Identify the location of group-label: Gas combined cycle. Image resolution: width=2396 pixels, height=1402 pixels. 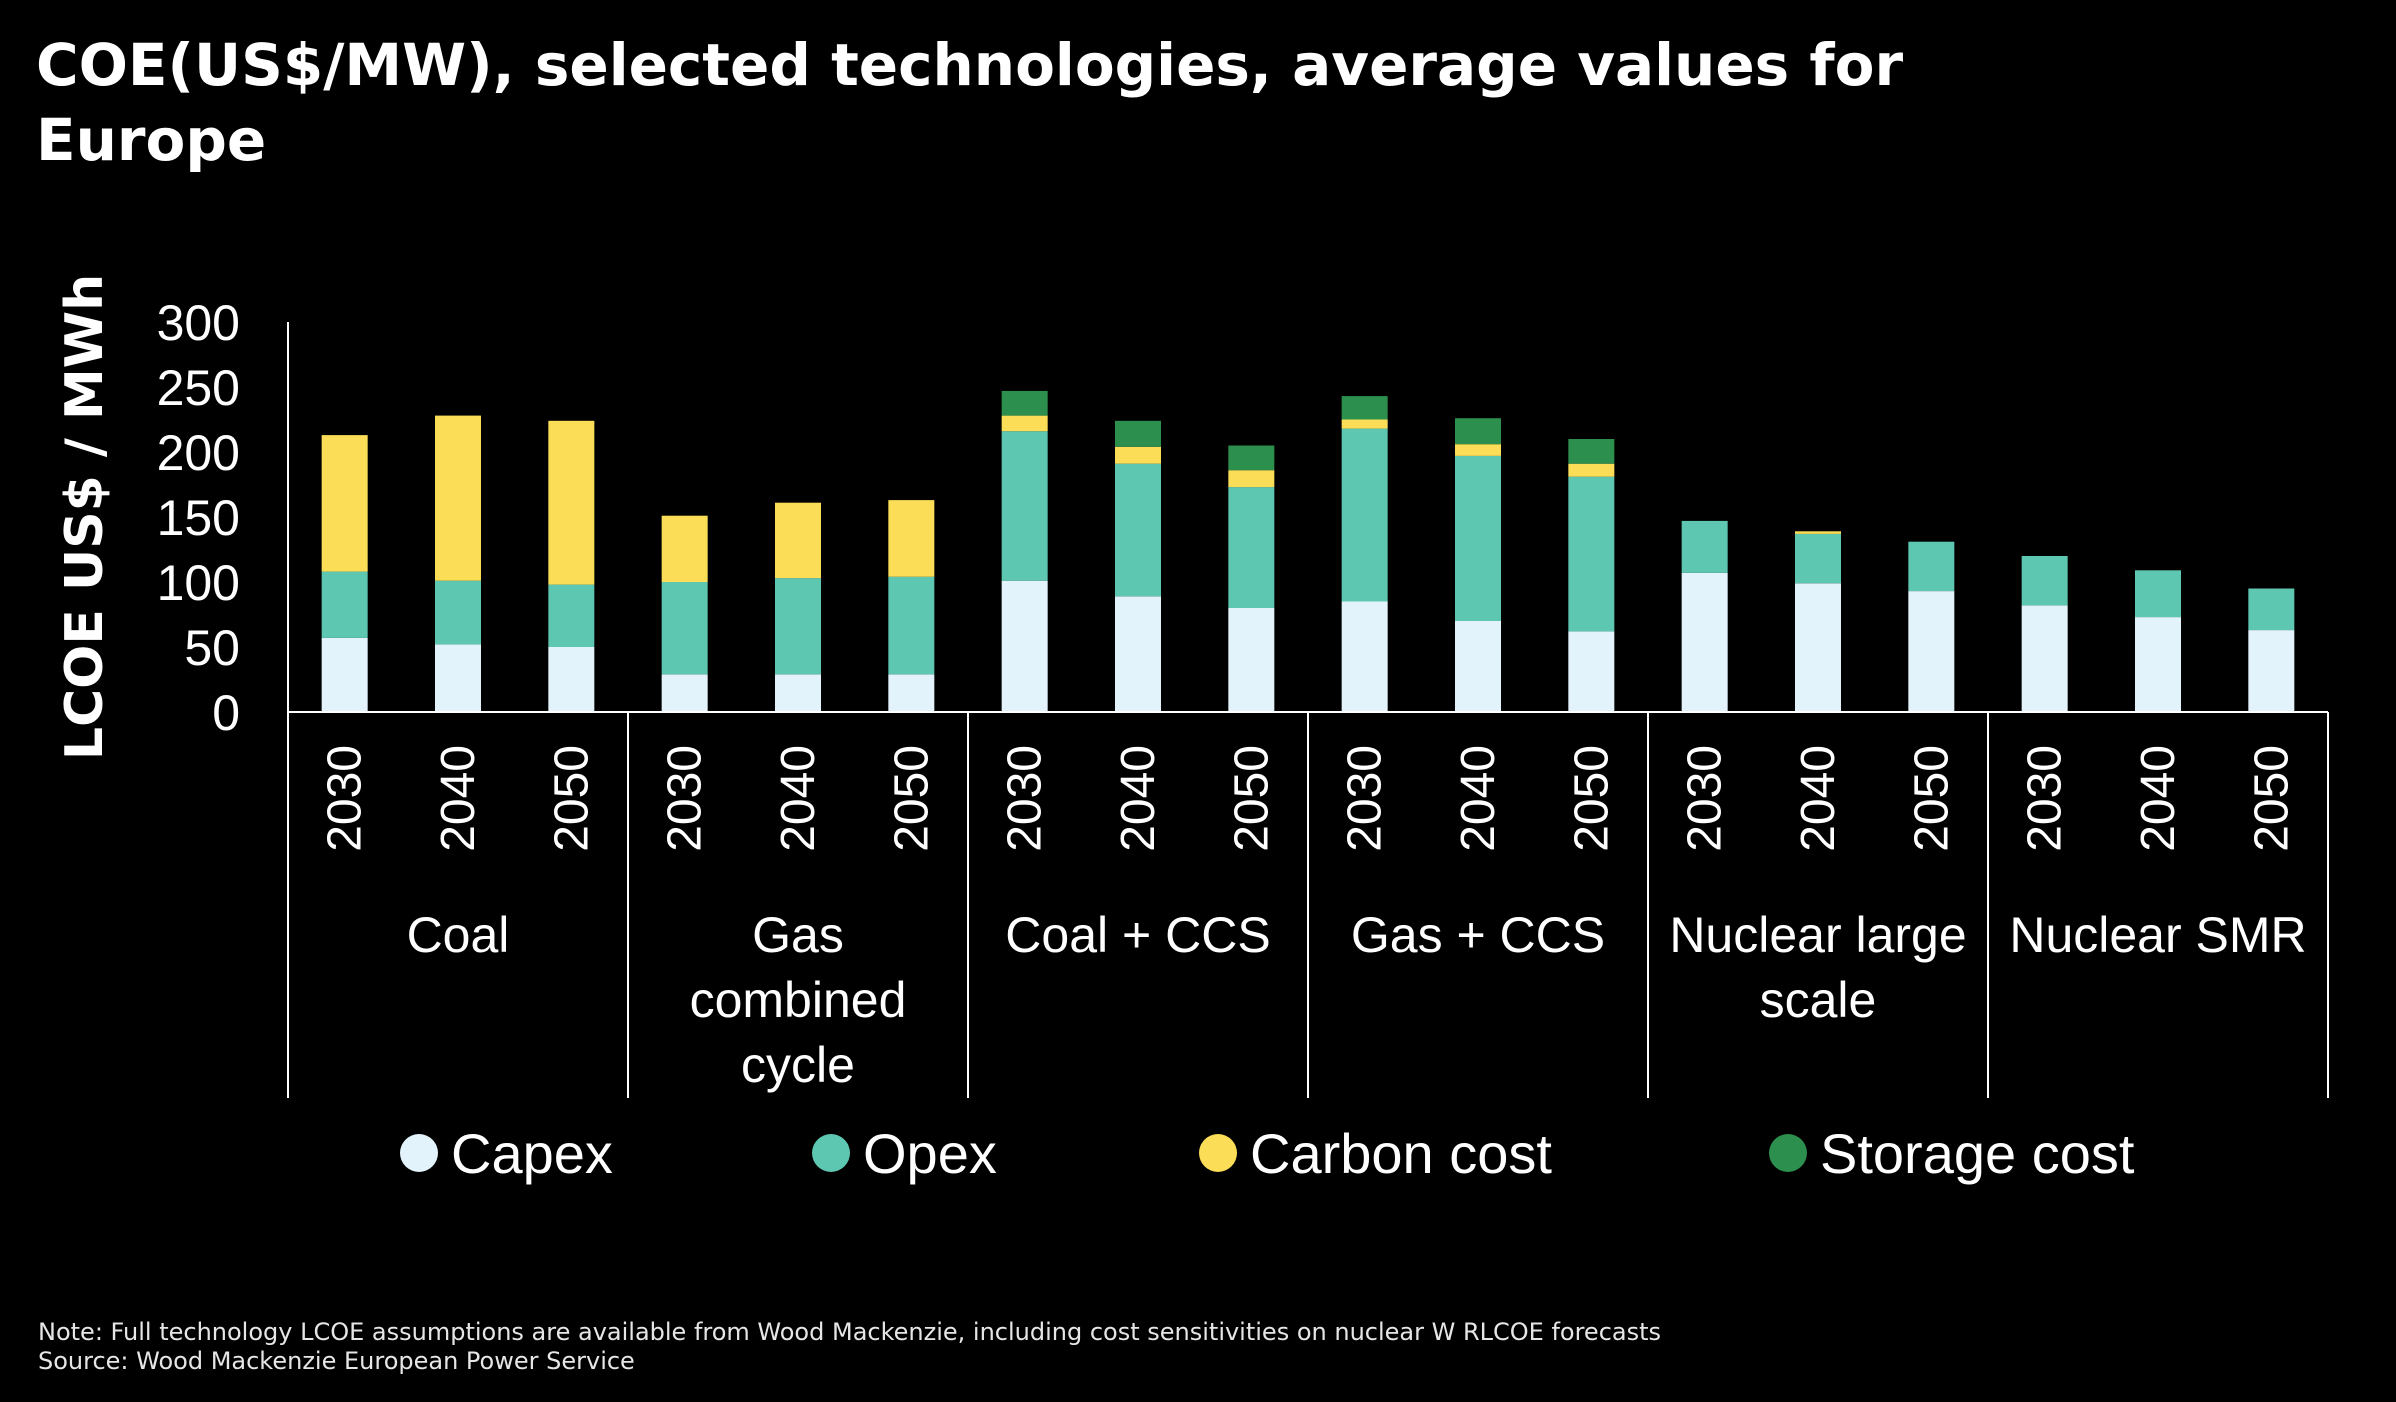
(798, 1000).